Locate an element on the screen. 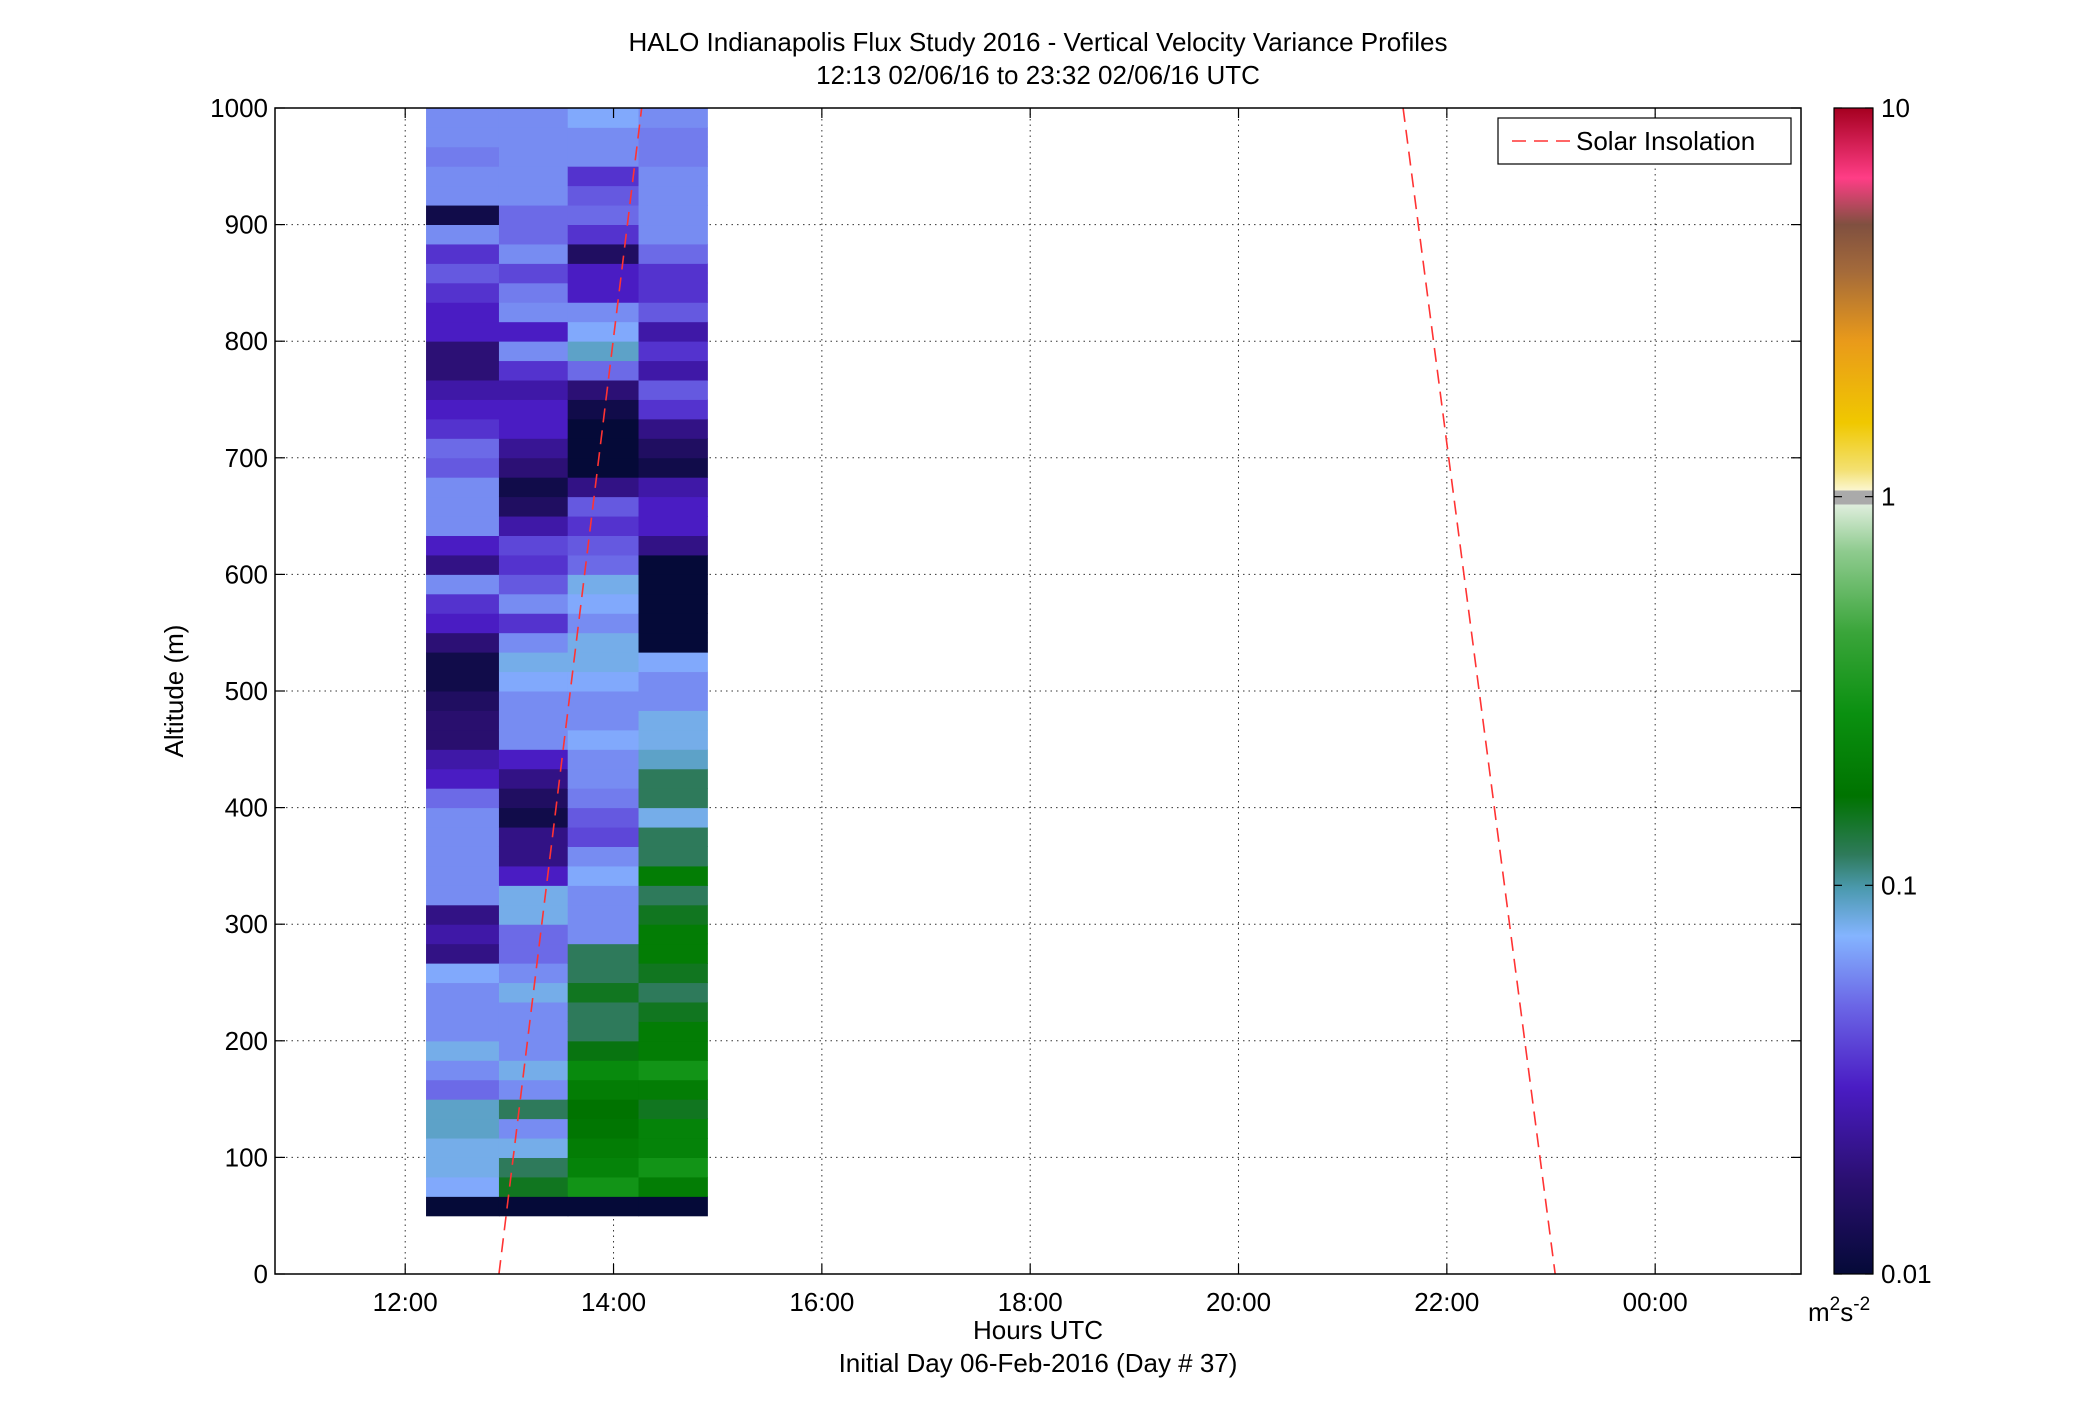 This screenshot has height=1425, width=2098. x-tick-label: 22:00 is located at coordinates (1446, 1302).